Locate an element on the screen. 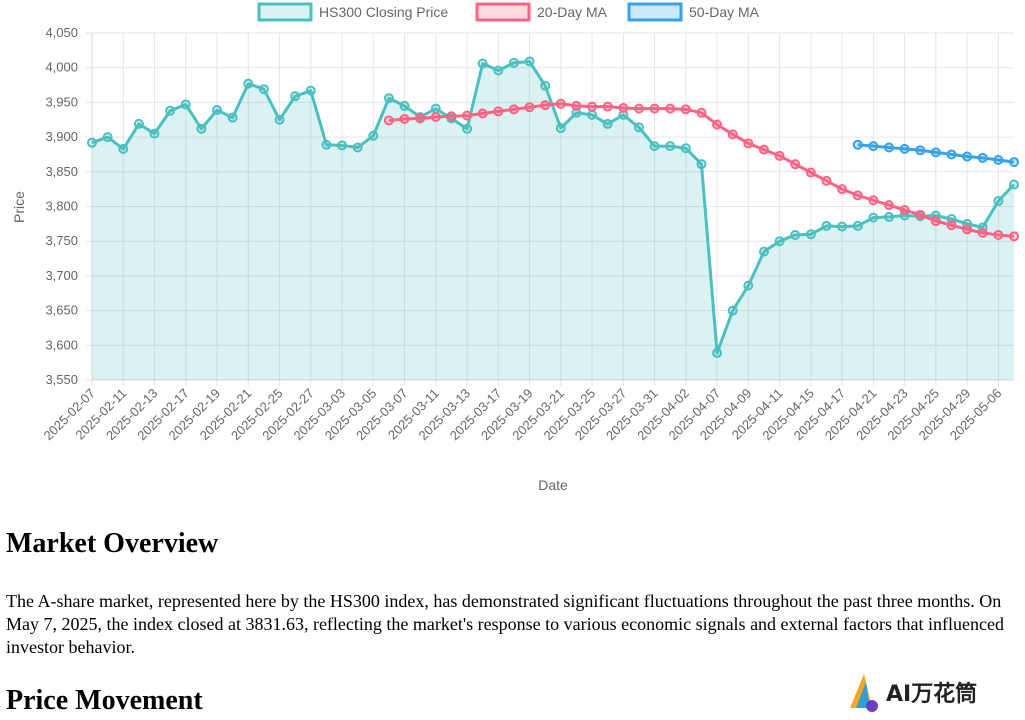  y-tick-label: 3,600 is located at coordinates (61, 344).